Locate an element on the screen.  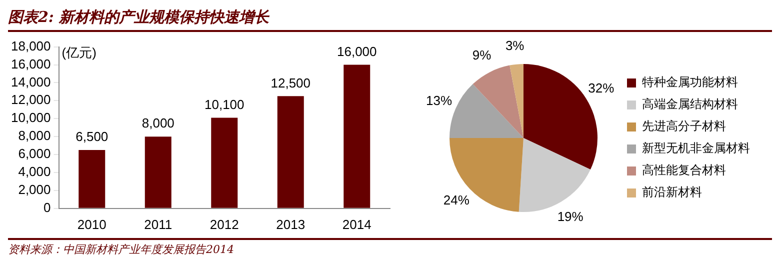
data-label: 8,000 is located at coordinates (158, 123).